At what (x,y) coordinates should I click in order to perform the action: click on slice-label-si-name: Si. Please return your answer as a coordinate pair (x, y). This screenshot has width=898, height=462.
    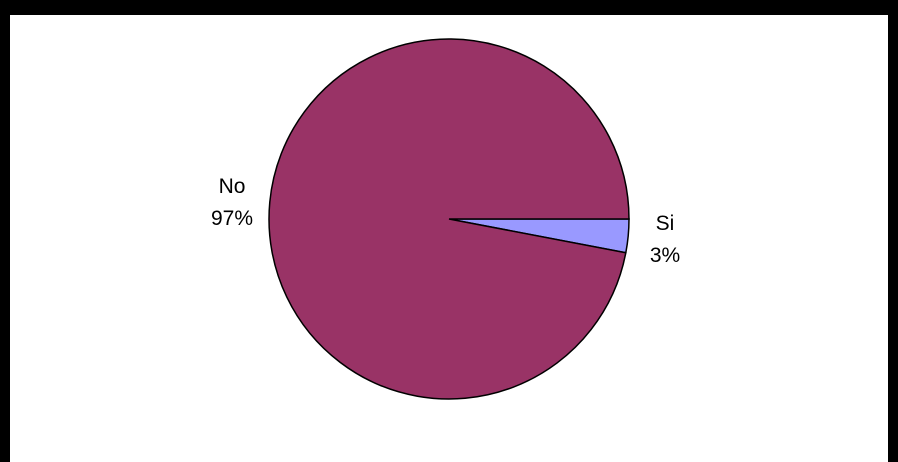
    Looking at the image, I should click on (665, 223).